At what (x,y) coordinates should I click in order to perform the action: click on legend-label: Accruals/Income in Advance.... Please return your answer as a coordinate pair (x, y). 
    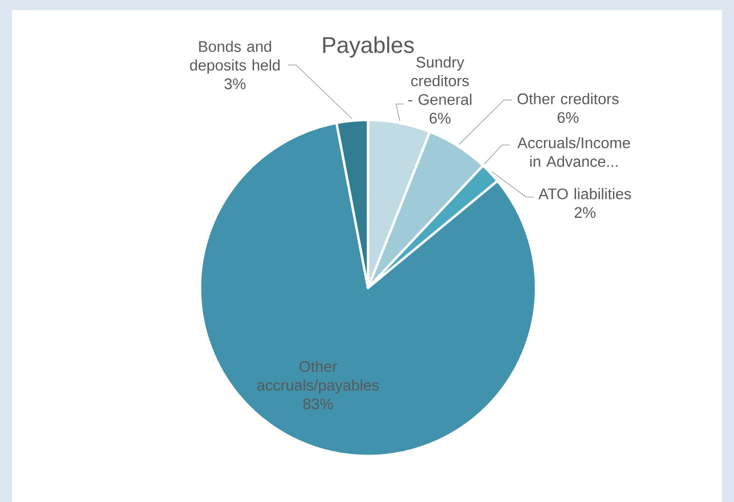
    Looking at the image, I should click on (573, 152).